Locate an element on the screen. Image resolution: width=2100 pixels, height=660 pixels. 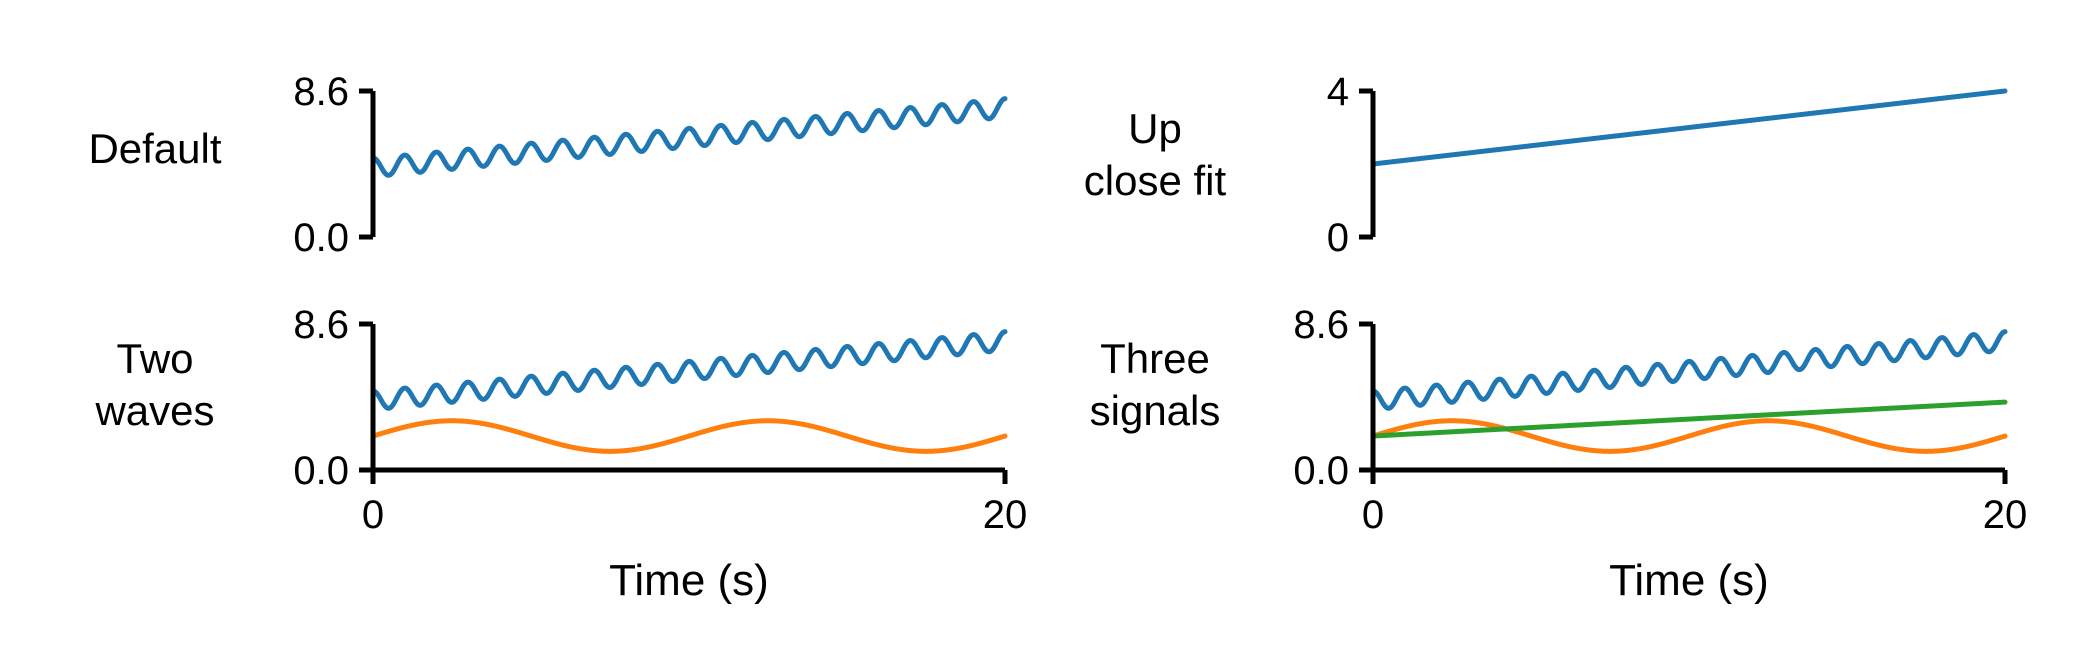
y-tick-label: 4 is located at coordinates (1338, 92).